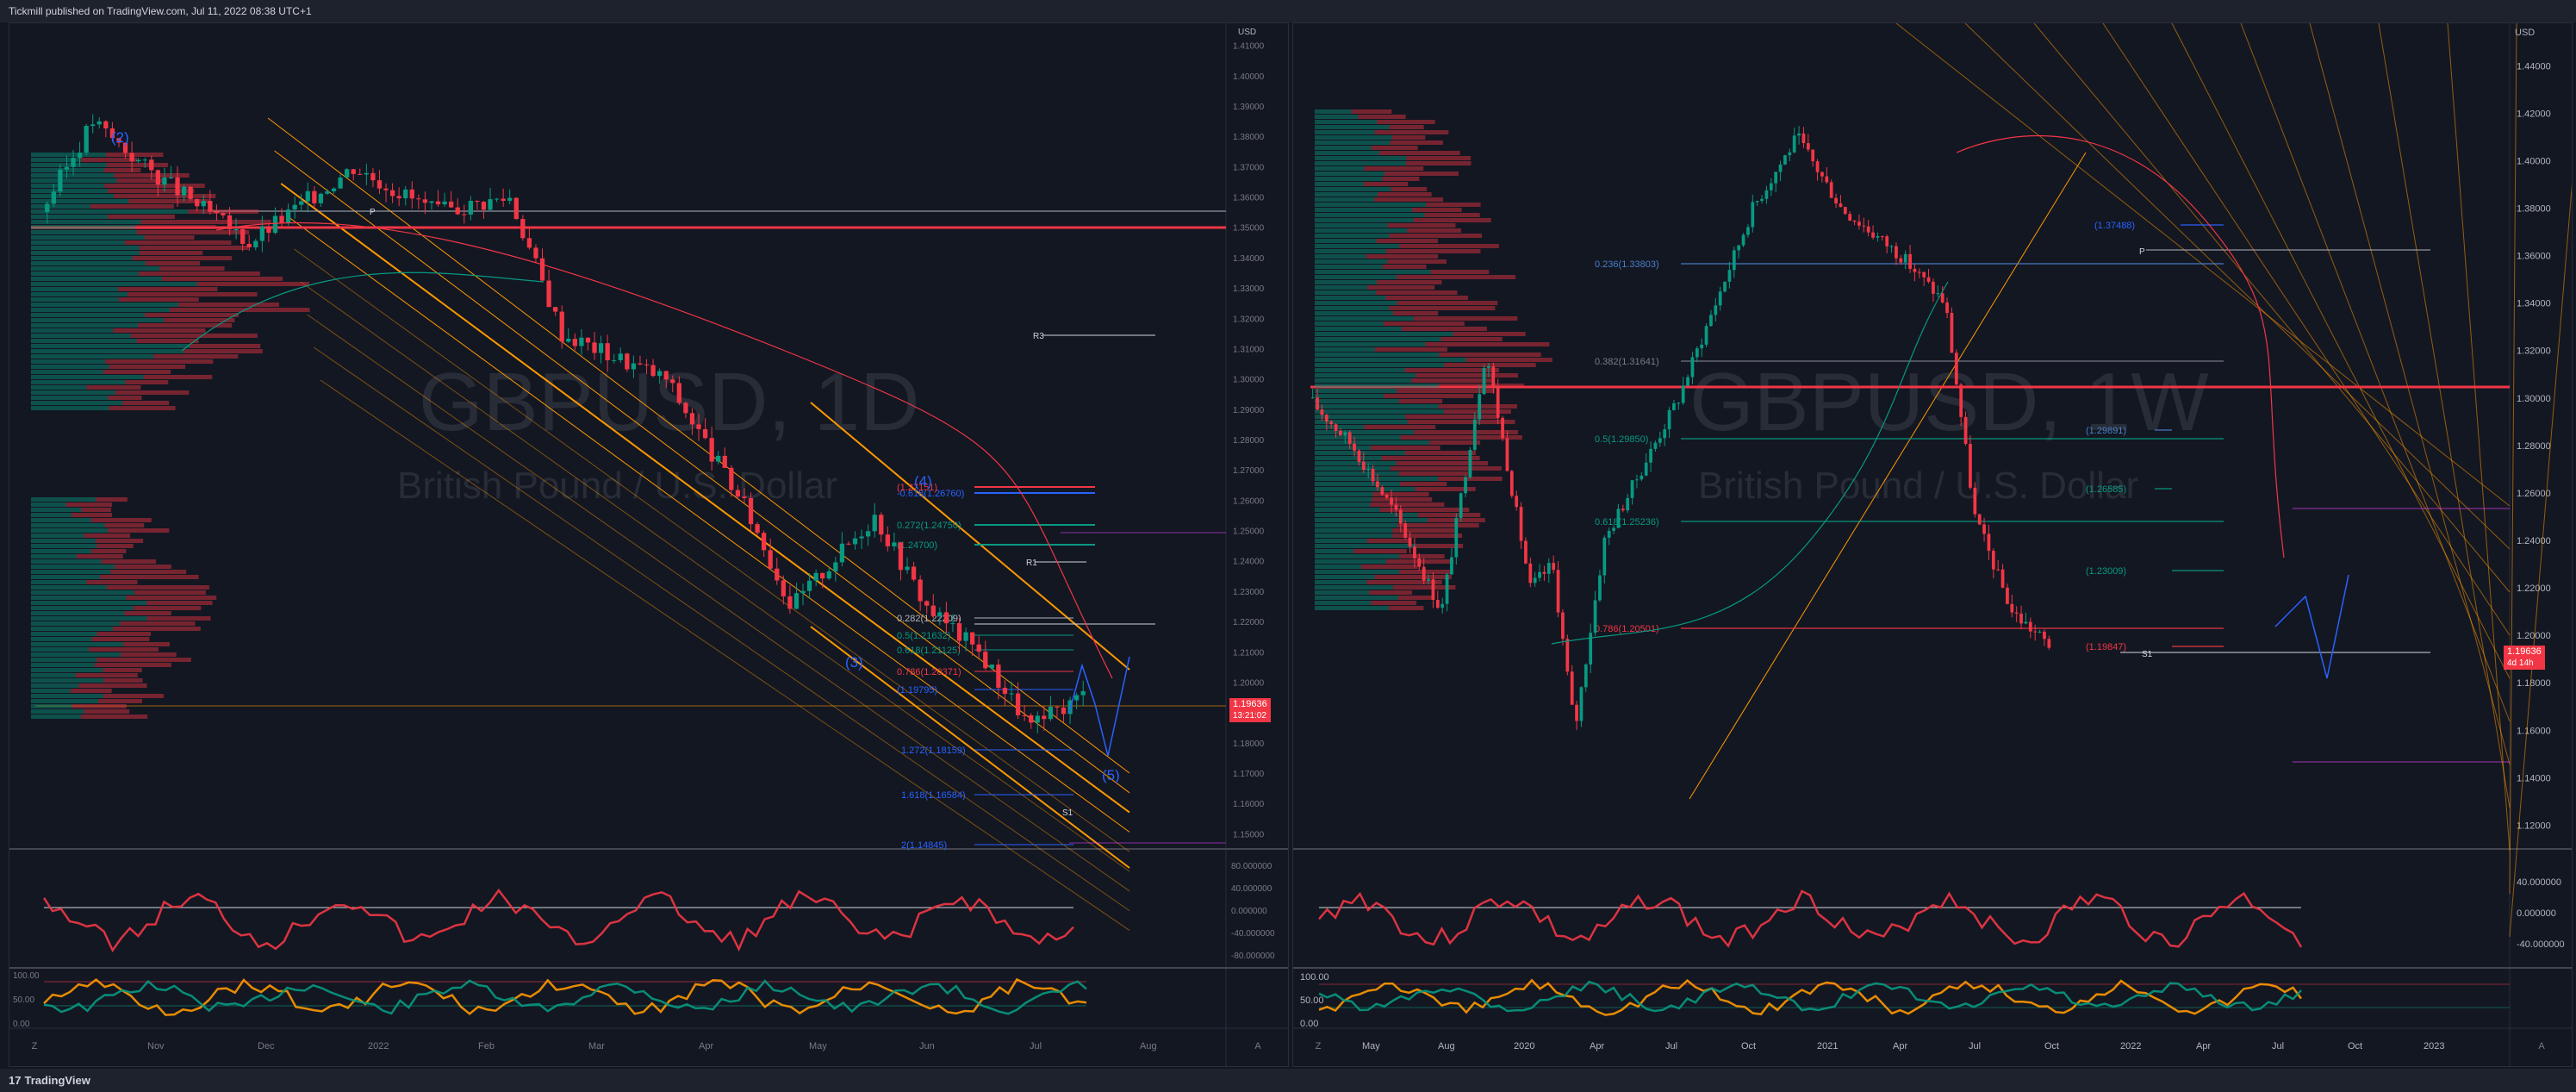 The image size is (2576, 1092). What do you see at coordinates (2536, 914) in the screenshot?
I see `rsi-axis-label: 0.000000` at bounding box center [2536, 914].